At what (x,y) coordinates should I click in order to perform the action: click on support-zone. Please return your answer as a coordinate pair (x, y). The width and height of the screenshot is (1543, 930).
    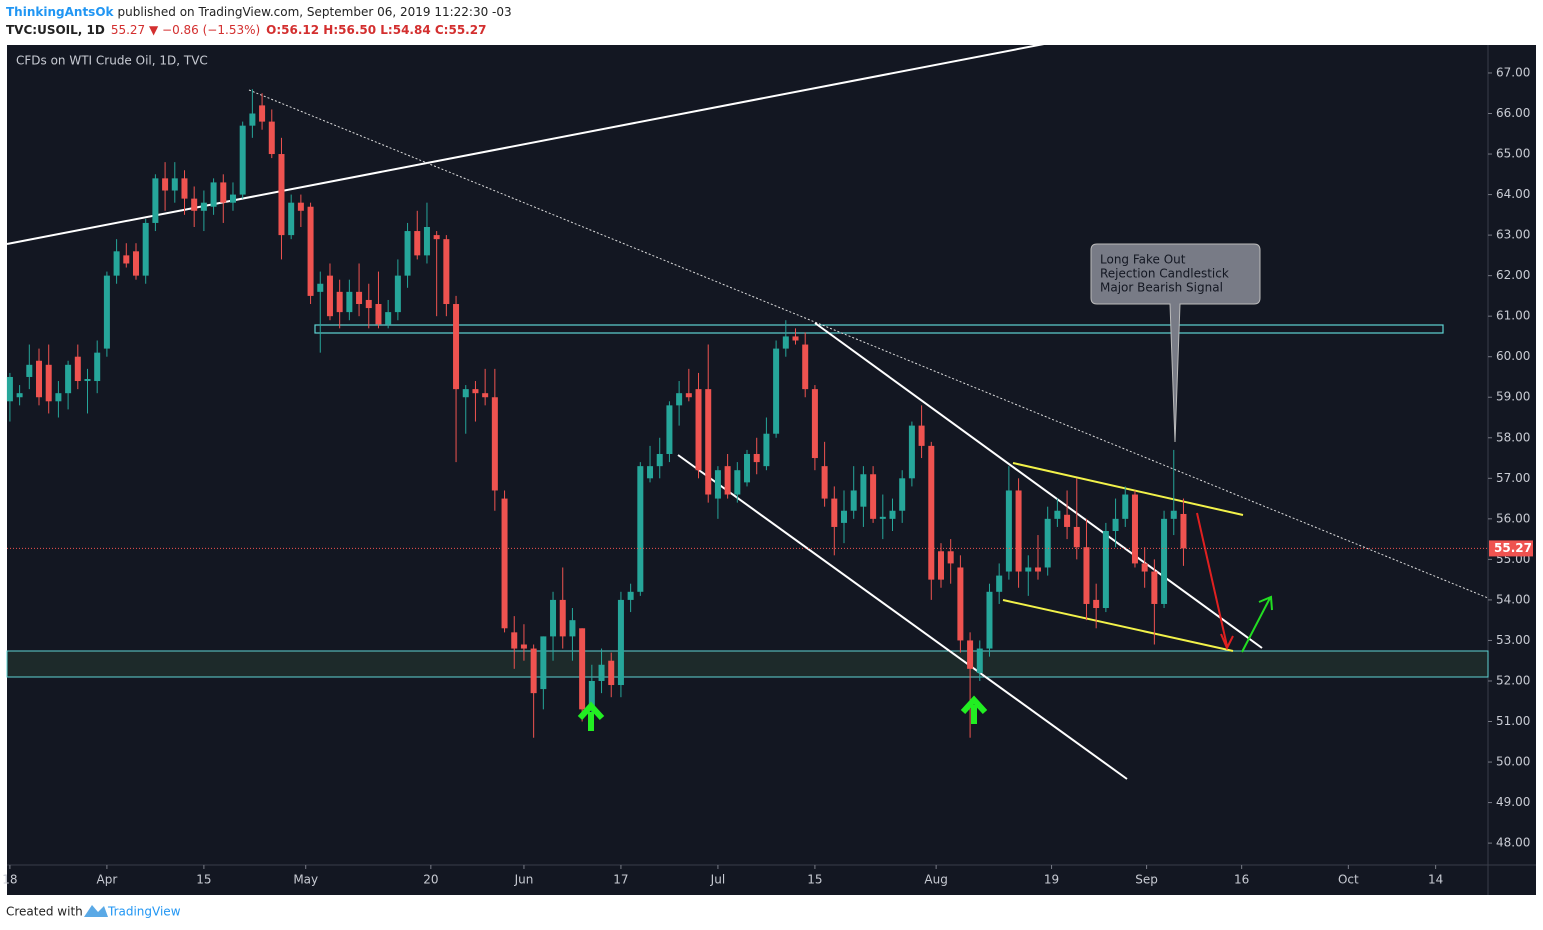
    Looking at the image, I should click on (747, 664).